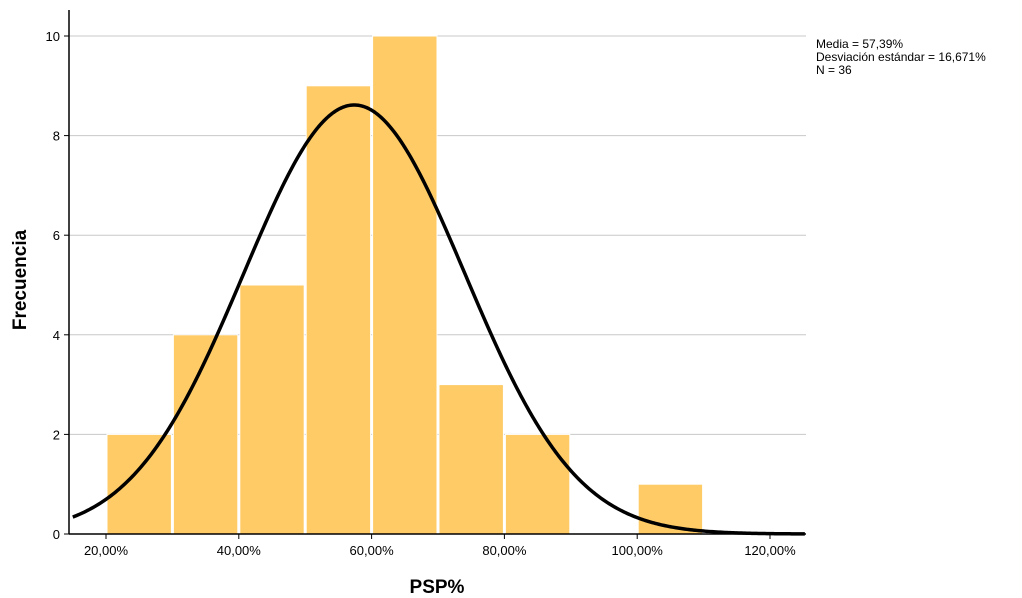 This screenshot has width=1022, height=598. Describe the element at coordinates (504, 550) in the screenshot. I see `x-tick-label-3: 80,00%` at that location.